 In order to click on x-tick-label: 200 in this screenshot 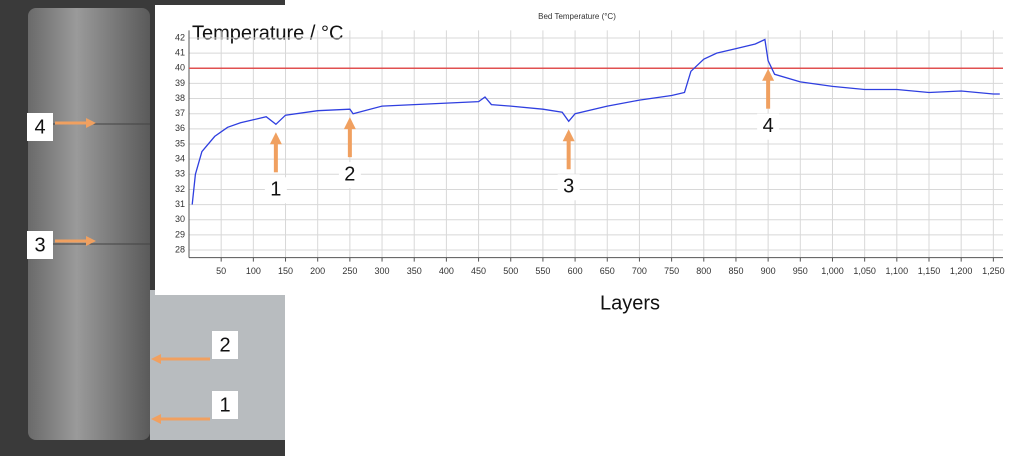, I will do `click(317, 271)`.